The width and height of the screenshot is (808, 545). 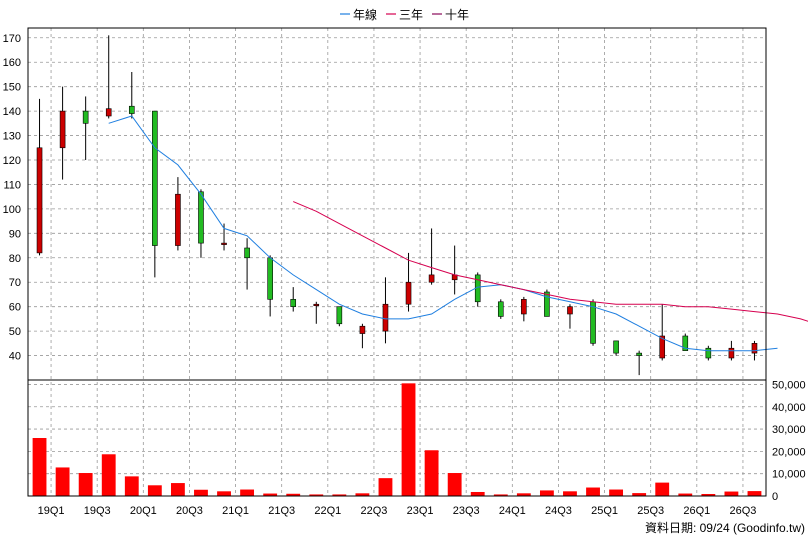 What do you see at coordinates (15, 234) in the screenshot?
I see `price-tick-label: 90` at bounding box center [15, 234].